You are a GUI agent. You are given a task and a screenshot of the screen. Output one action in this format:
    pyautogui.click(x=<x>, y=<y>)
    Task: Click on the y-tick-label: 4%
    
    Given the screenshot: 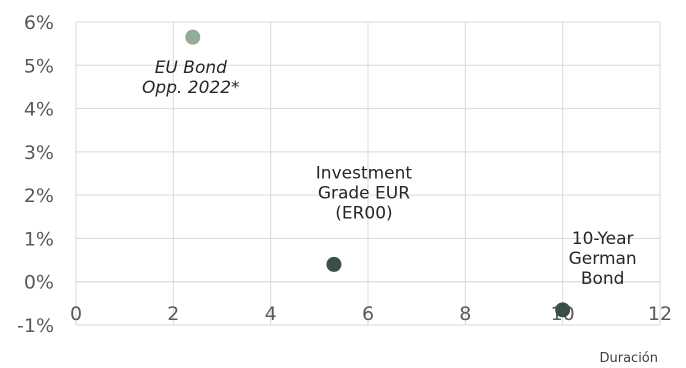 What is the action you would take?
    pyautogui.click(x=39, y=110)
    